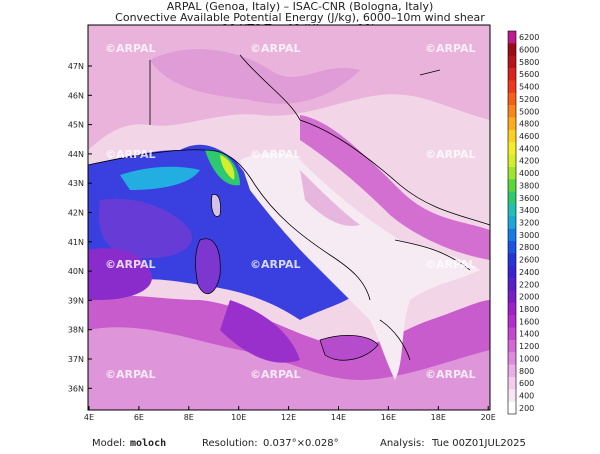 The width and height of the screenshot is (600, 454). Describe the element at coordinates (89, 417) in the screenshot. I see `lon-label: 4E` at that location.